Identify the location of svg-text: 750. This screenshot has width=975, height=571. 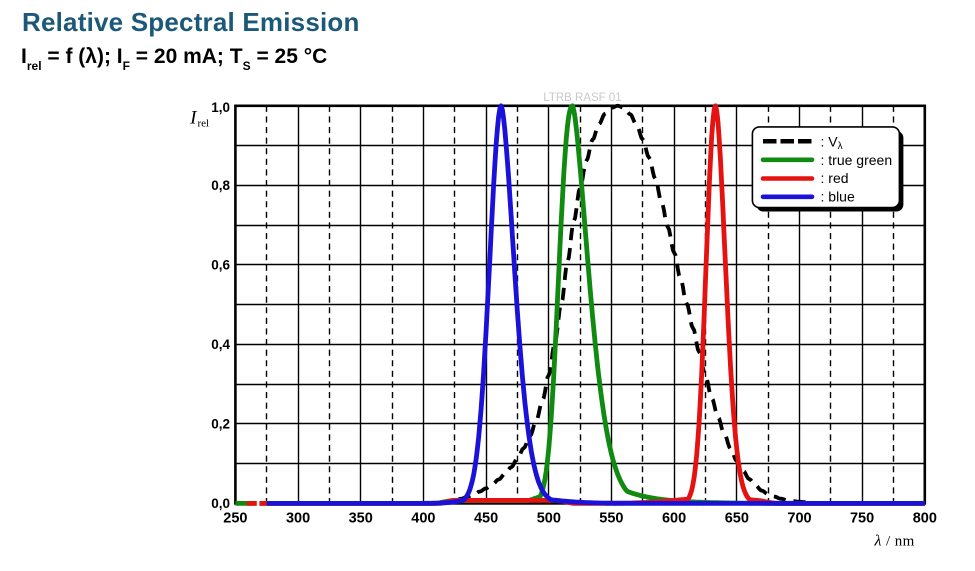
(862, 519).